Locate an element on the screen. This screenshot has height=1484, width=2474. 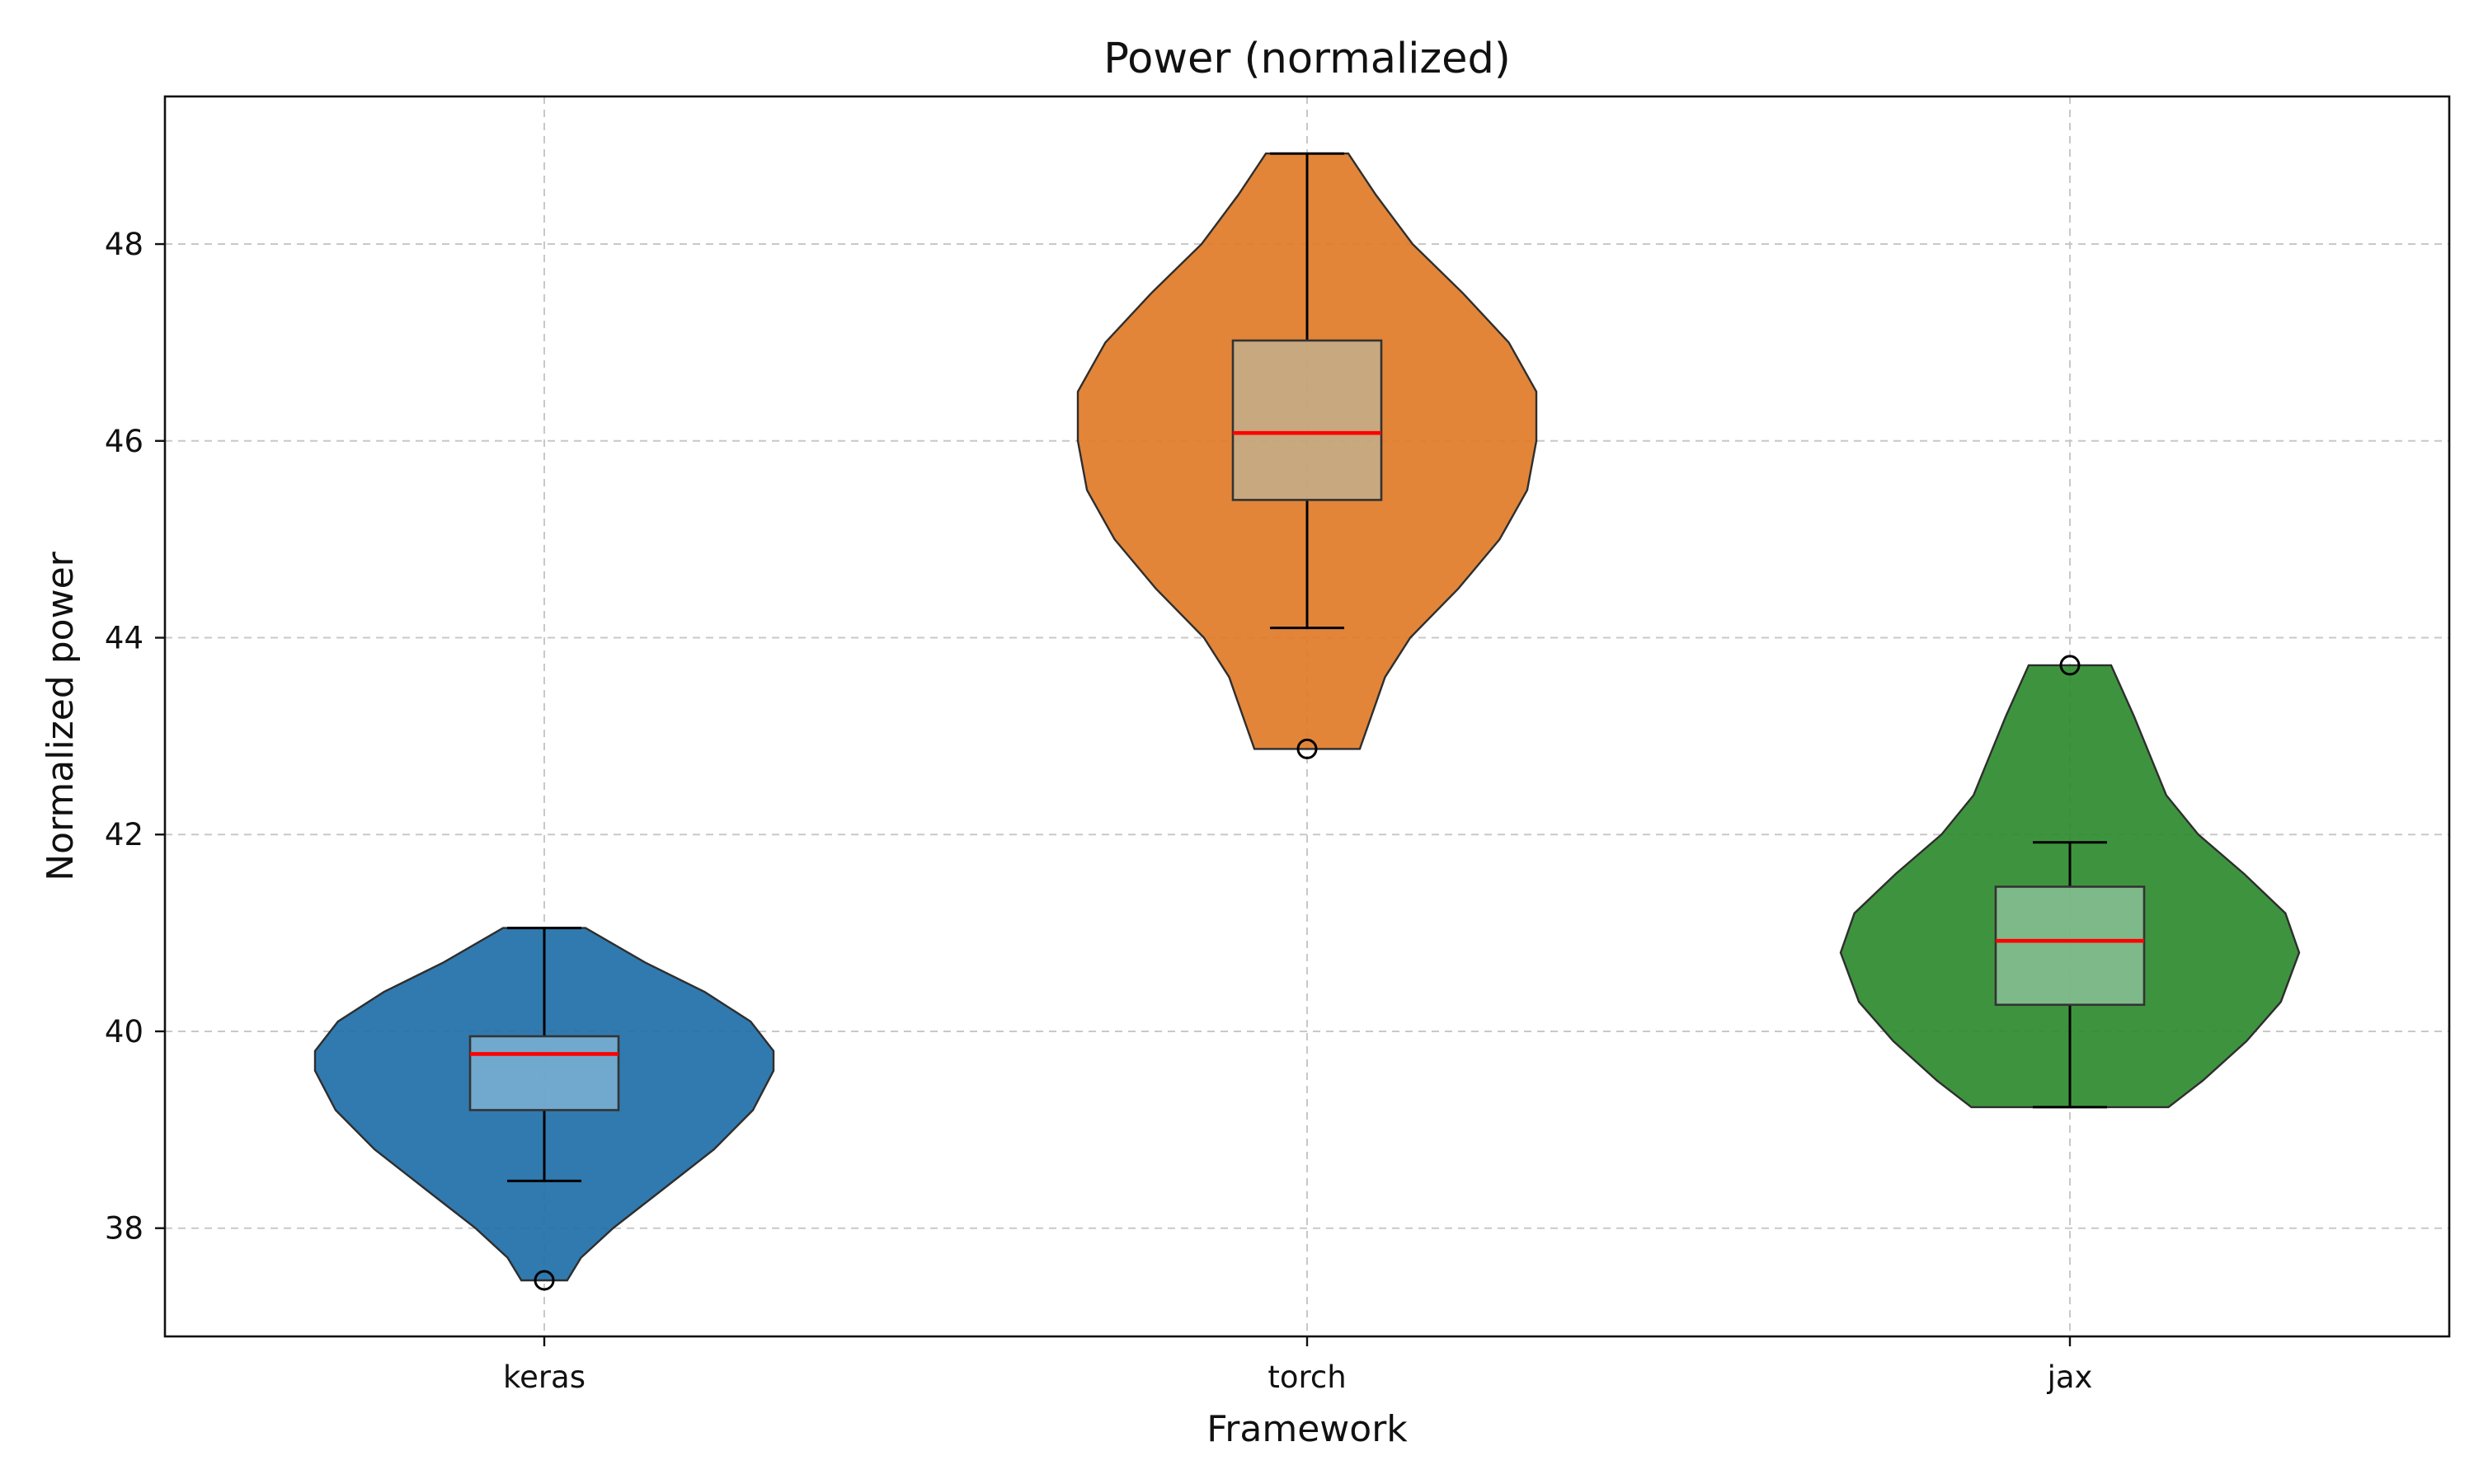
x-tick-label: torch is located at coordinates (1307, 1377).